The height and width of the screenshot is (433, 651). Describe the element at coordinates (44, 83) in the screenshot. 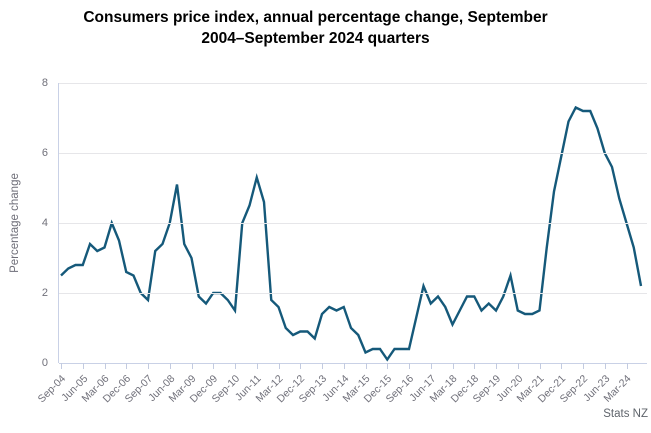

I see `y-tick-label: 8` at that location.